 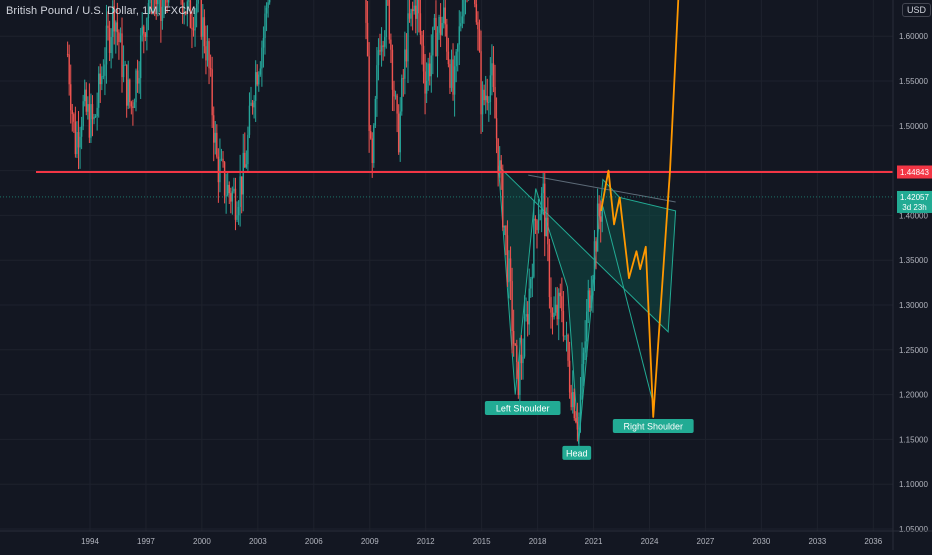 What do you see at coordinates (762, 541) in the screenshot?
I see `time-tick-label: 2030` at bounding box center [762, 541].